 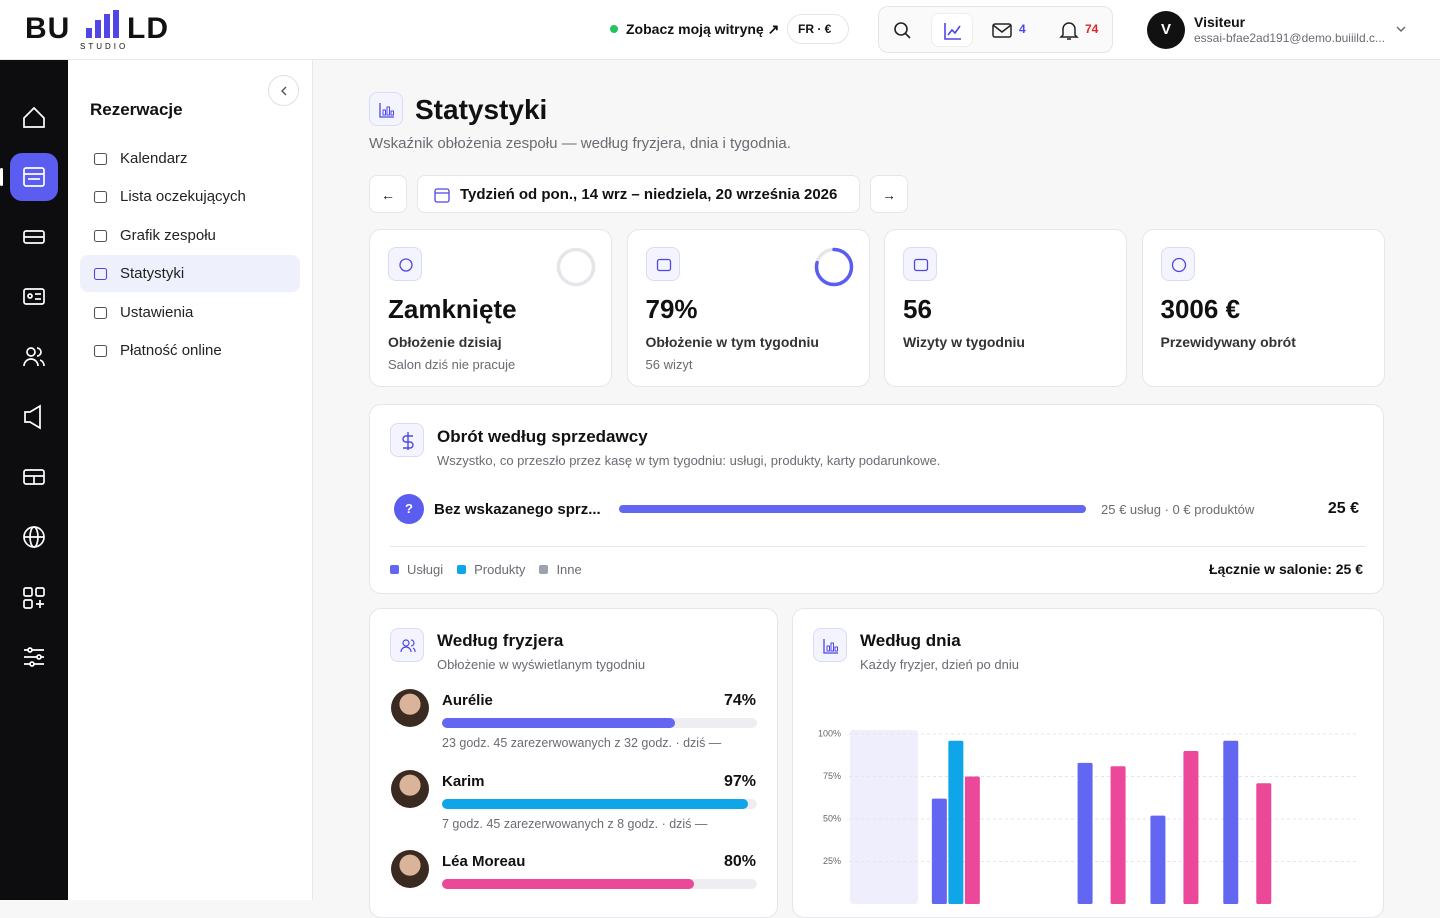 I want to click on kpi-icon, so click(x=406, y=265).